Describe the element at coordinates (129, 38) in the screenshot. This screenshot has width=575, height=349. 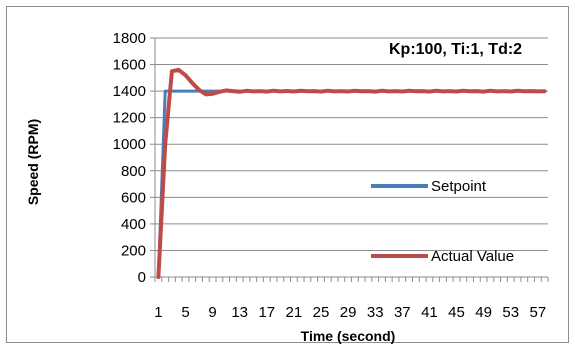
I see `y-tick-label: 1800` at that location.